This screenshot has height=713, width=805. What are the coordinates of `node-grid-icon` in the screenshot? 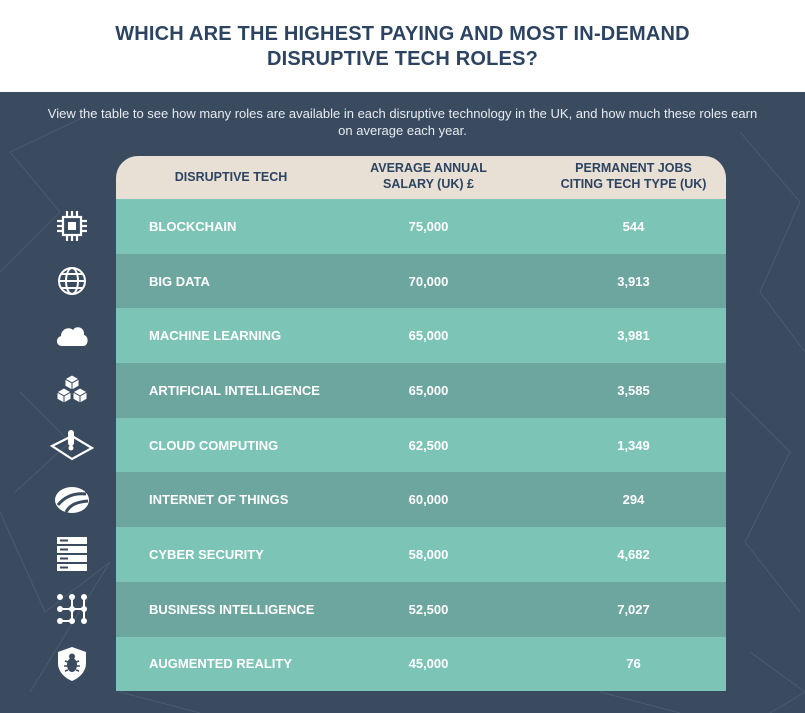 It's located at (72, 609).